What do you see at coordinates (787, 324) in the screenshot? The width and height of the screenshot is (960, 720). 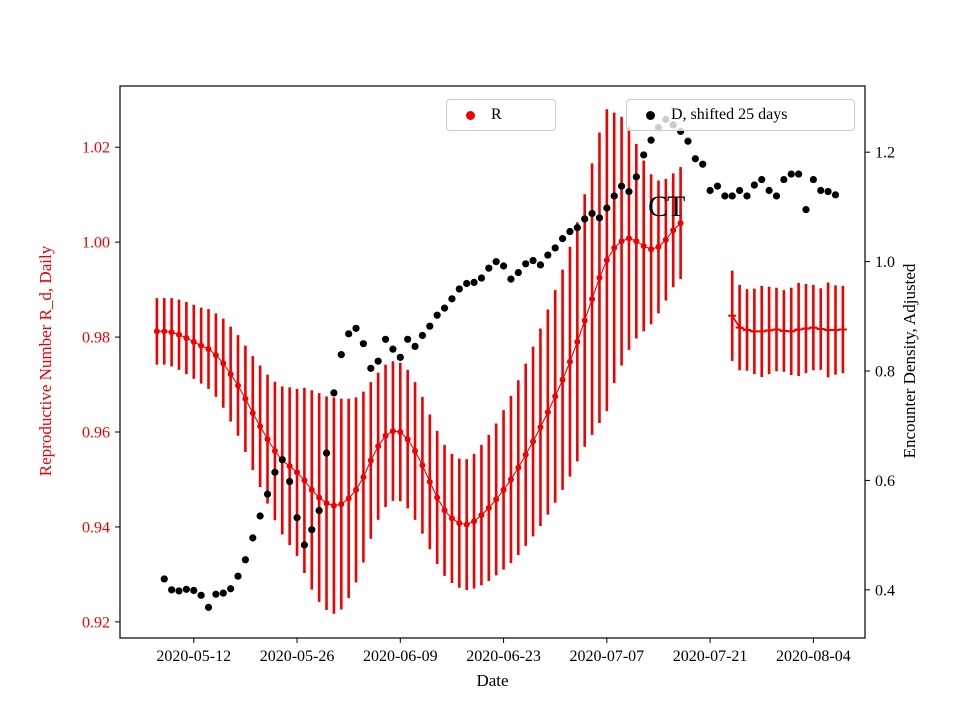 I see `r-flat-series` at bounding box center [787, 324].